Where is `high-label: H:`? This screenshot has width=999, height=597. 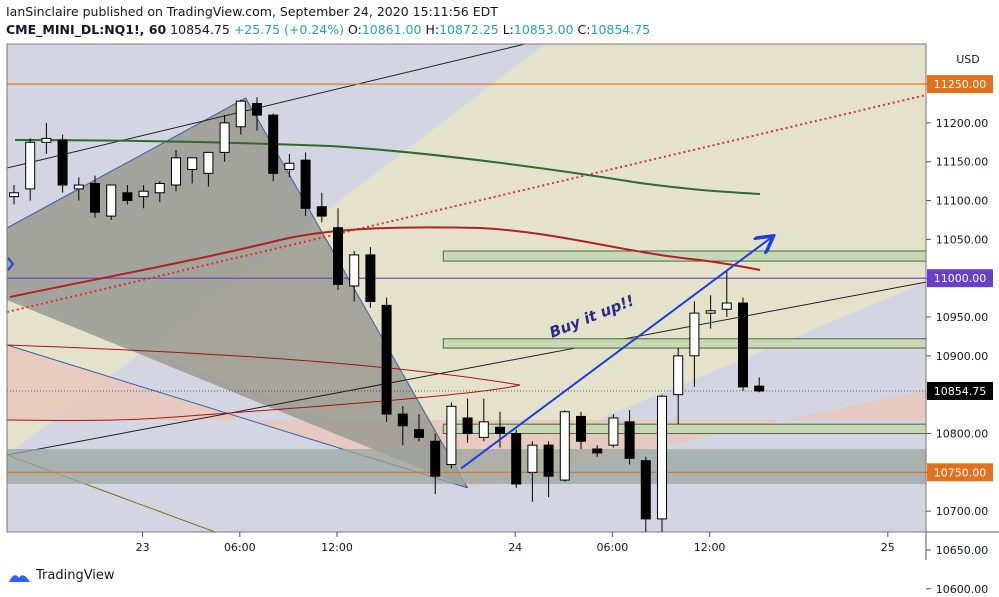 high-label: H: is located at coordinates (432, 29).